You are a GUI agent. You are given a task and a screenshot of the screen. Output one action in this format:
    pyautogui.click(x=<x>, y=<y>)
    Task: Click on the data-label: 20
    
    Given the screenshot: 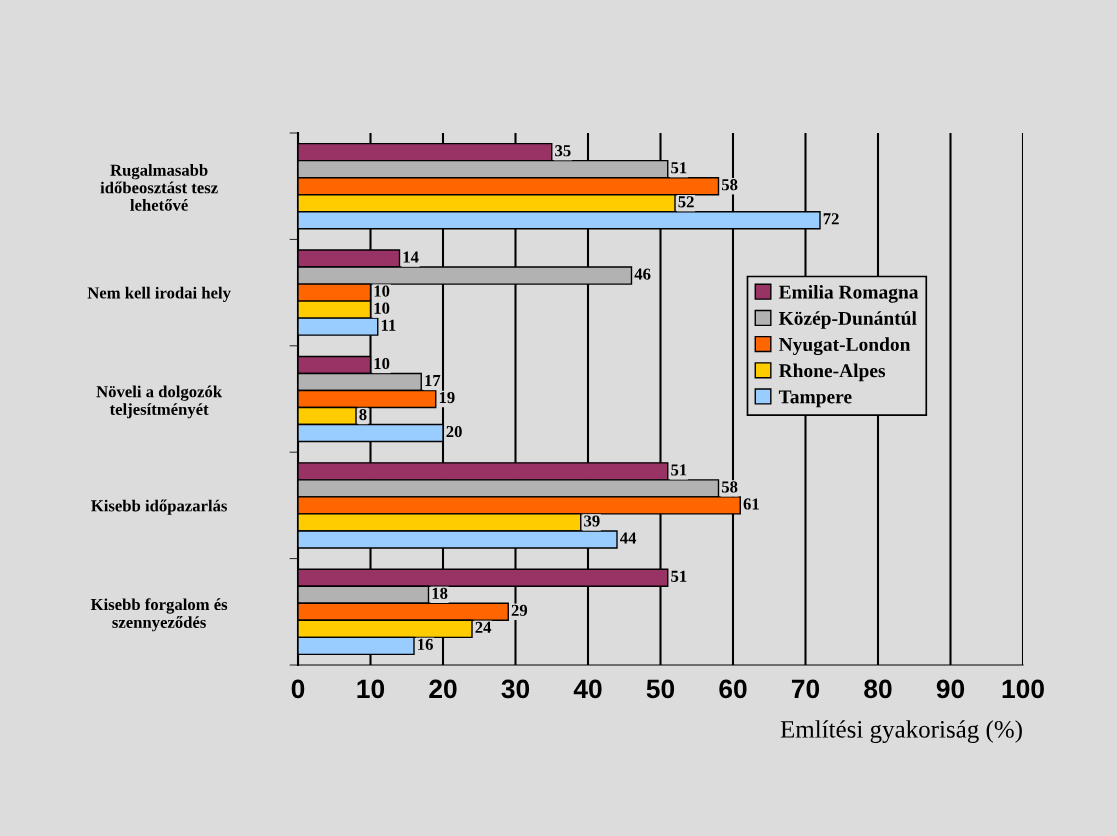 What is the action you would take?
    pyautogui.click(x=454, y=431)
    